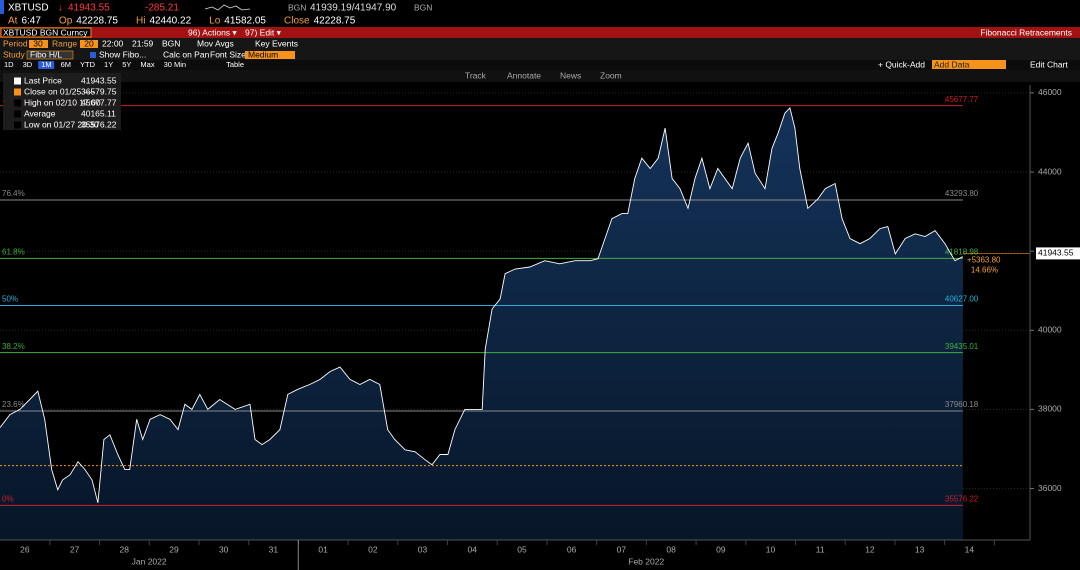 The width and height of the screenshot is (1080, 570). What do you see at coordinates (66, 21) in the screenshot?
I see `quote-label: Op` at bounding box center [66, 21].